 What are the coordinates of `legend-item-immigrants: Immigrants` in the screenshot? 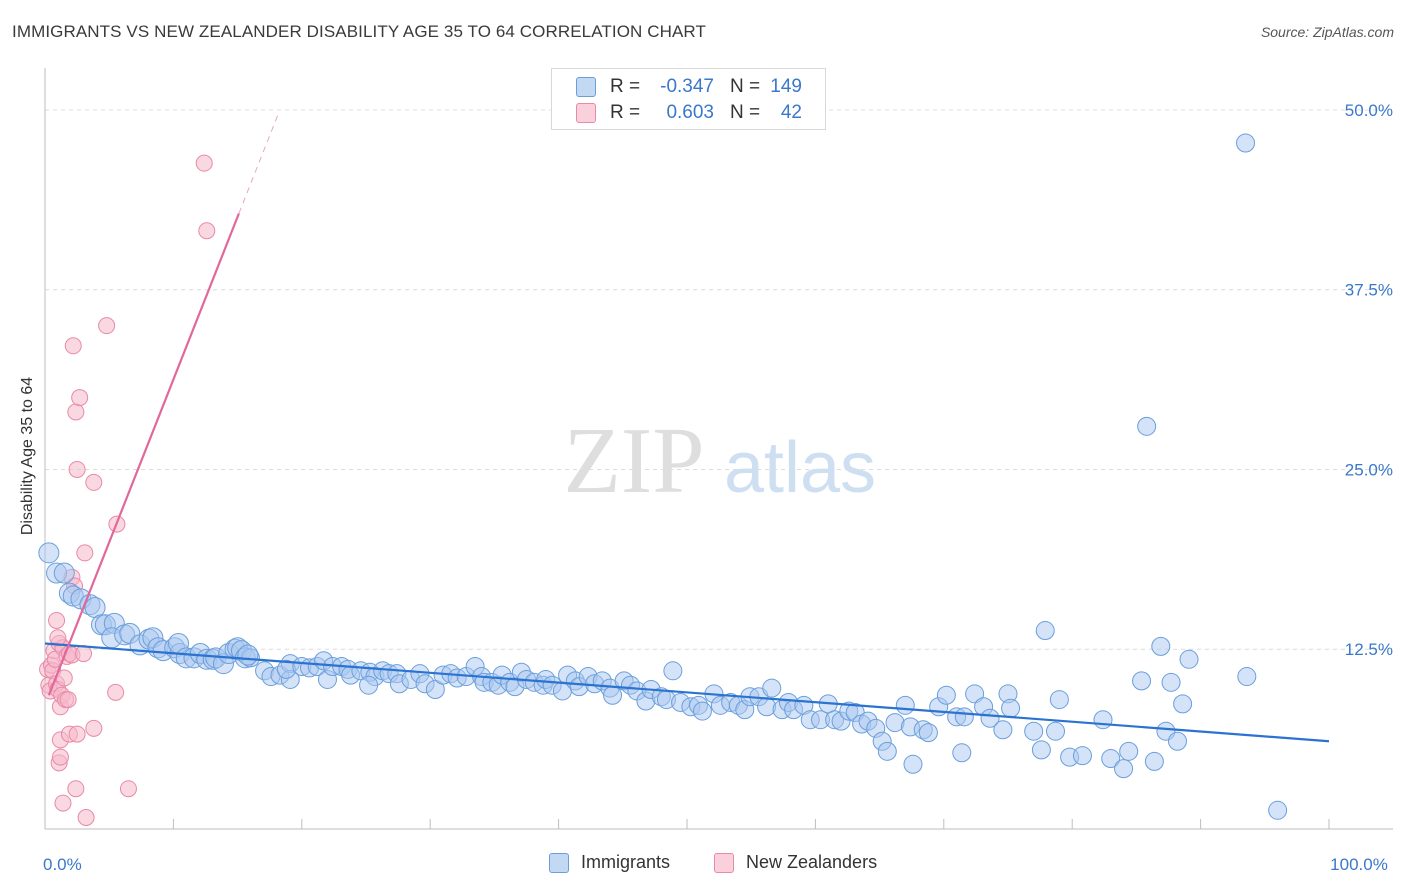 It's located at (609, 862).